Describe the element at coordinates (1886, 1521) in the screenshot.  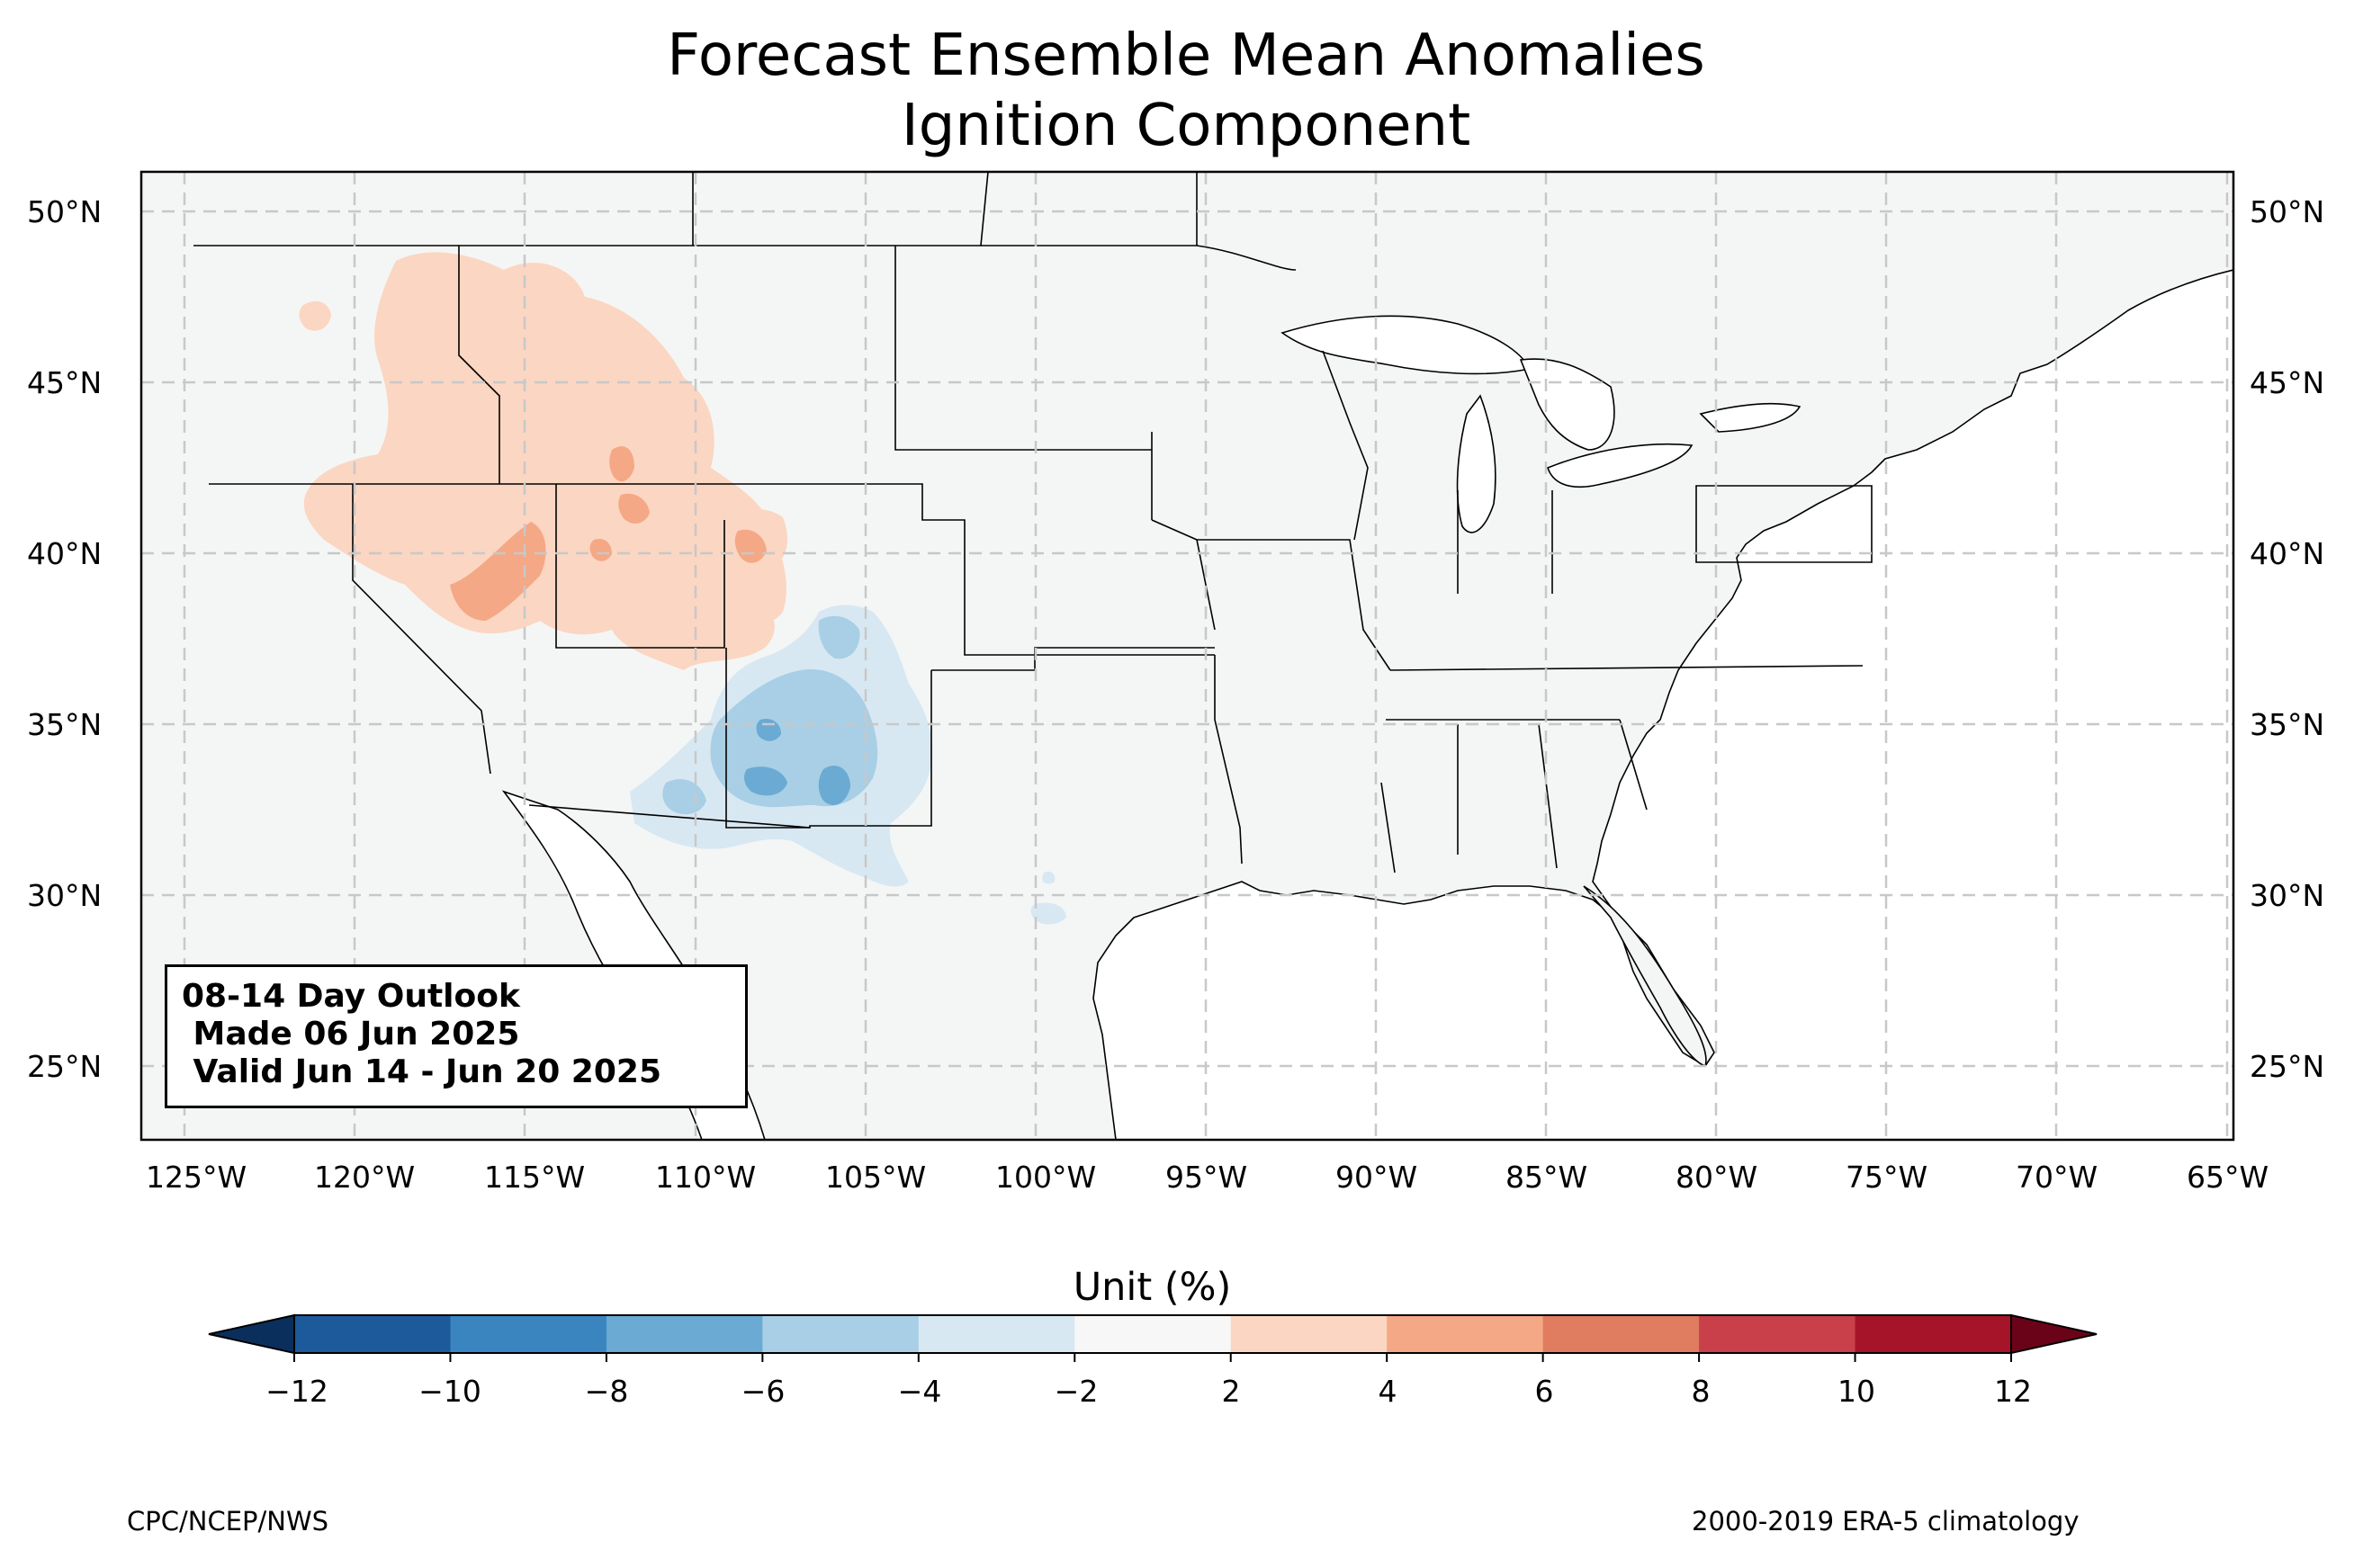
I see `climatology-footer: 2000-2019 ERA-5 climatology` at that location.